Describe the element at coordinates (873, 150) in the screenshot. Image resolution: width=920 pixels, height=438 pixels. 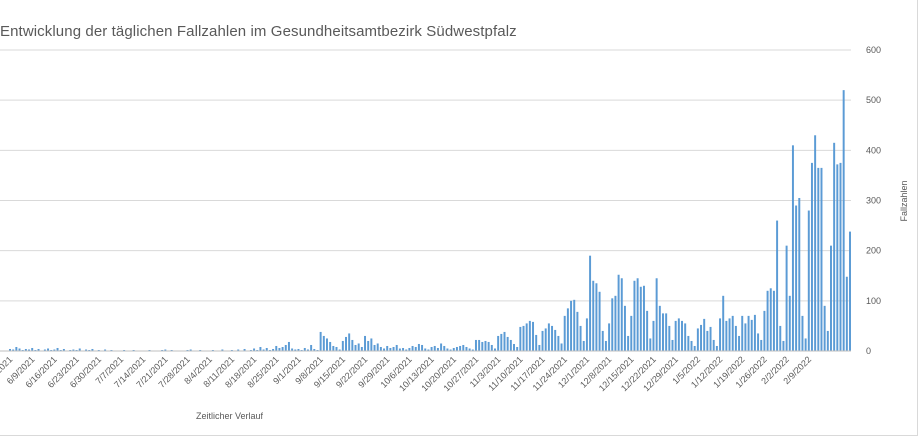
I see `y-tick-label: 400` at that location.